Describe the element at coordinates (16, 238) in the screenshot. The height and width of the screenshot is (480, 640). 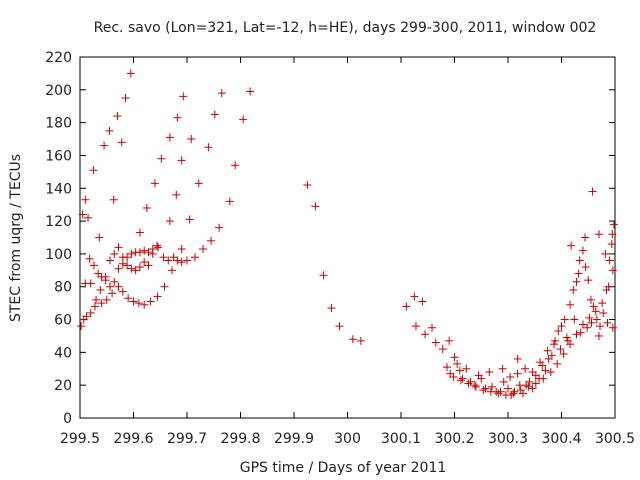
I see `y-axis-label: STEC from uqrg / TECUs` at that location.